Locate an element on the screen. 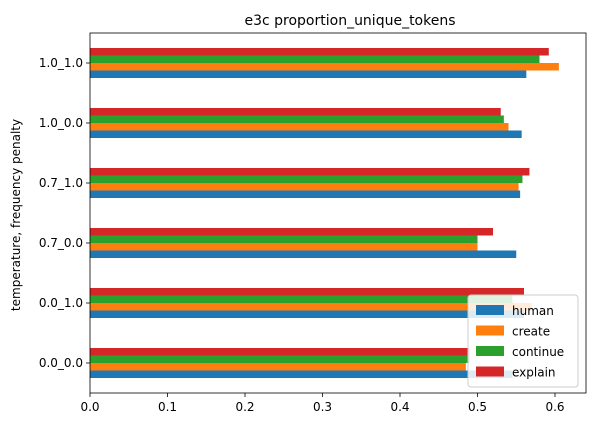  bar-create-0.0_0.0 is located at coordinates (278, 367).